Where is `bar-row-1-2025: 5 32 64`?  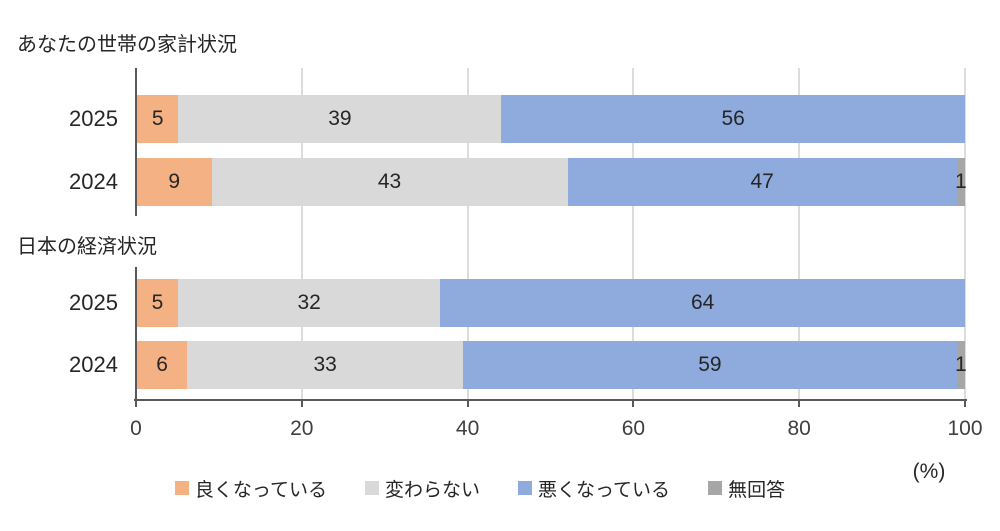 bar-row-1-2025: 5 32 64 is located at coordinates (551, 303).